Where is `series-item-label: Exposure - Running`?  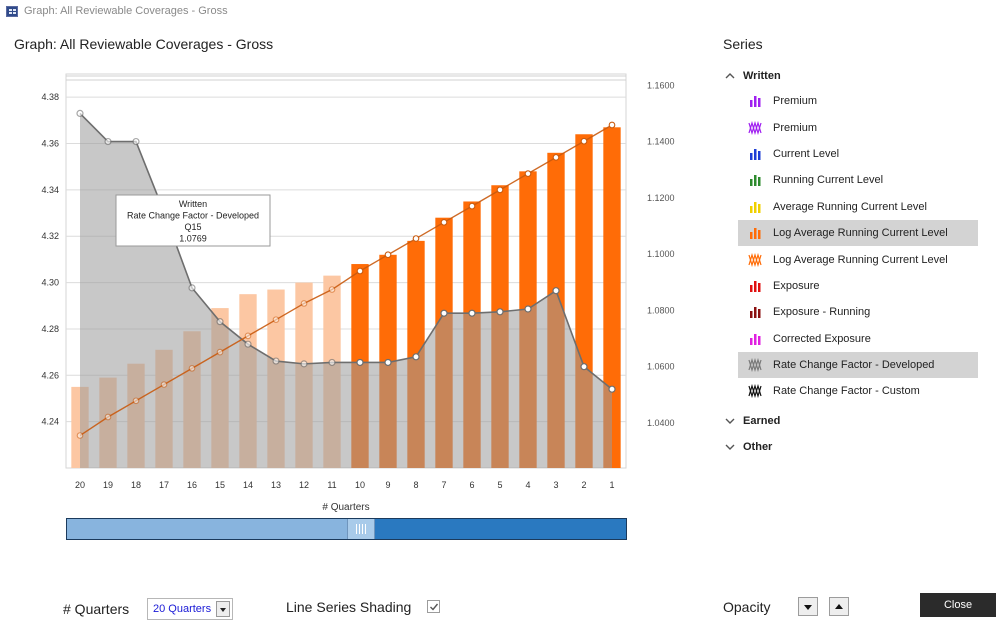 series-item-label: Exposure - Running is located at coordinates (822, 312).